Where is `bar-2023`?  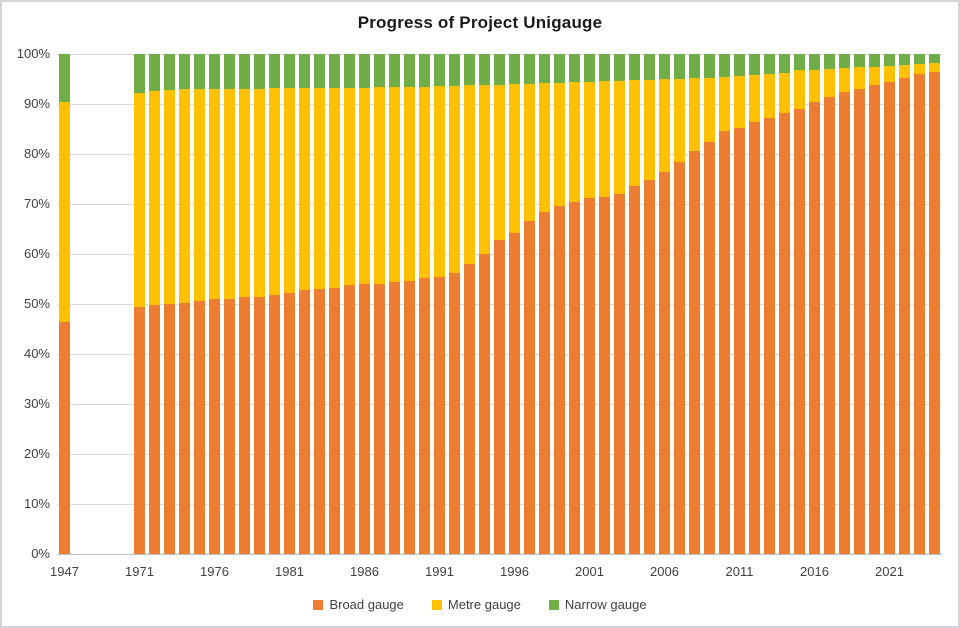
bar-2023 is located at coordinates (919, 304).